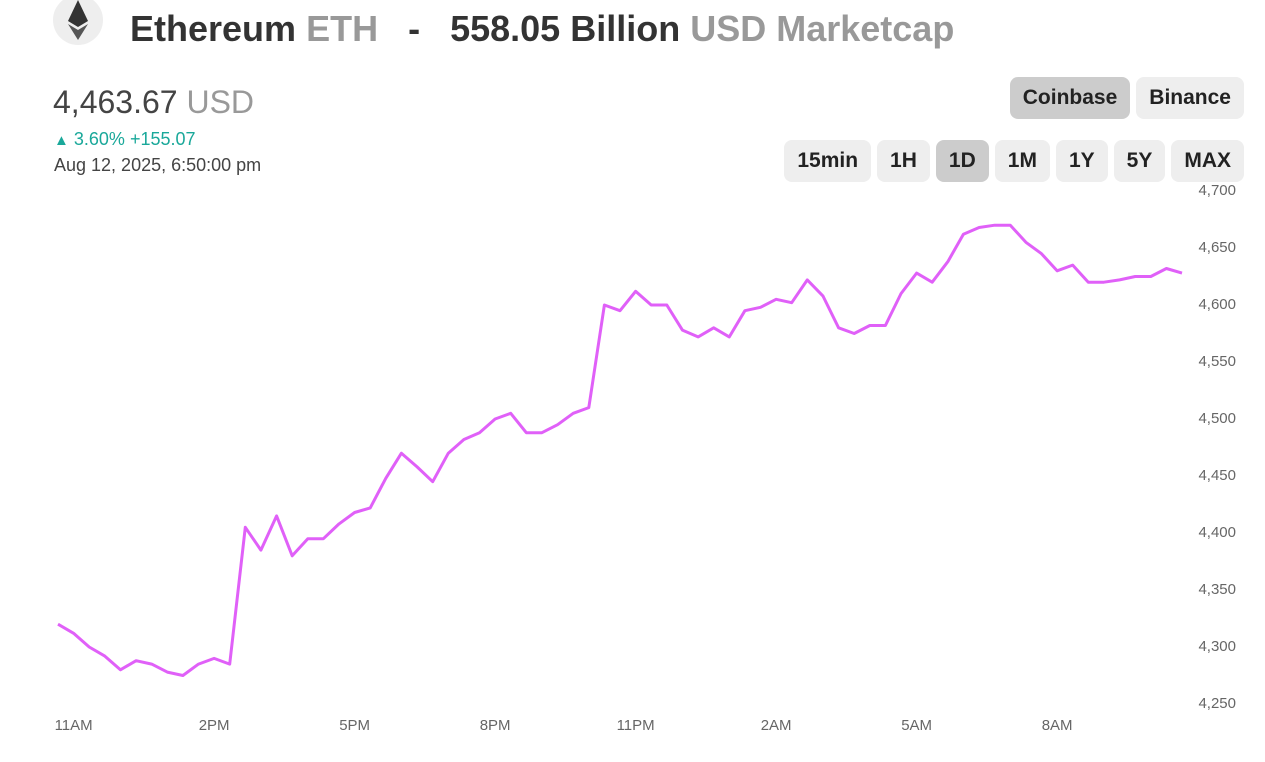 Image resolution: width=1265 pixels, height=762 pixels. Describe the element at coordinates (214, 725) in the screenshot. I see `x-tick-label: 2PM` at that location.